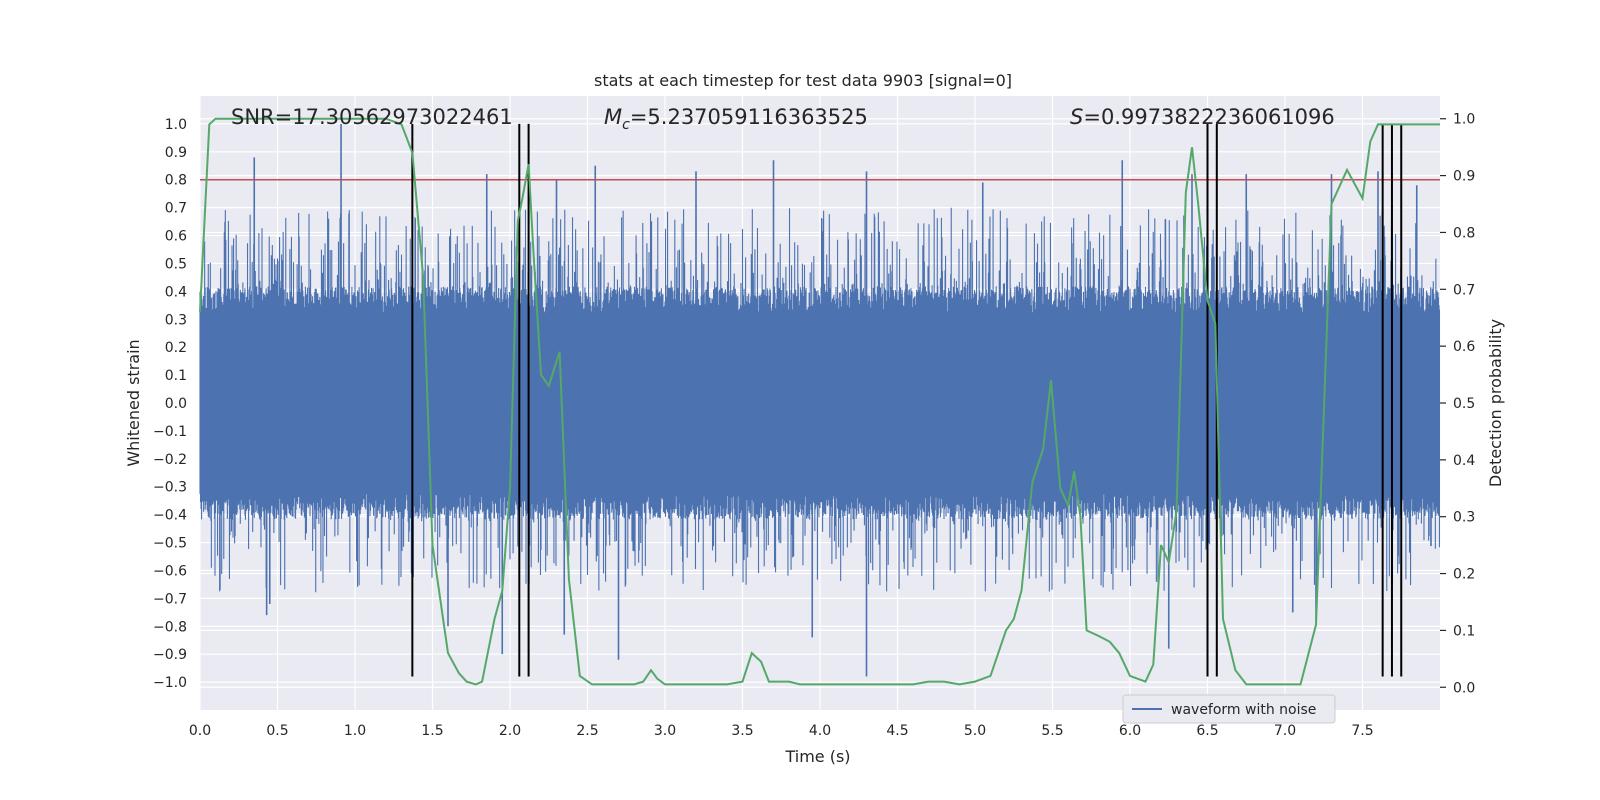 This screenshot has width=1600, height=800. I want to click on legend-entry: waveform with noise, so click(1243, 710).